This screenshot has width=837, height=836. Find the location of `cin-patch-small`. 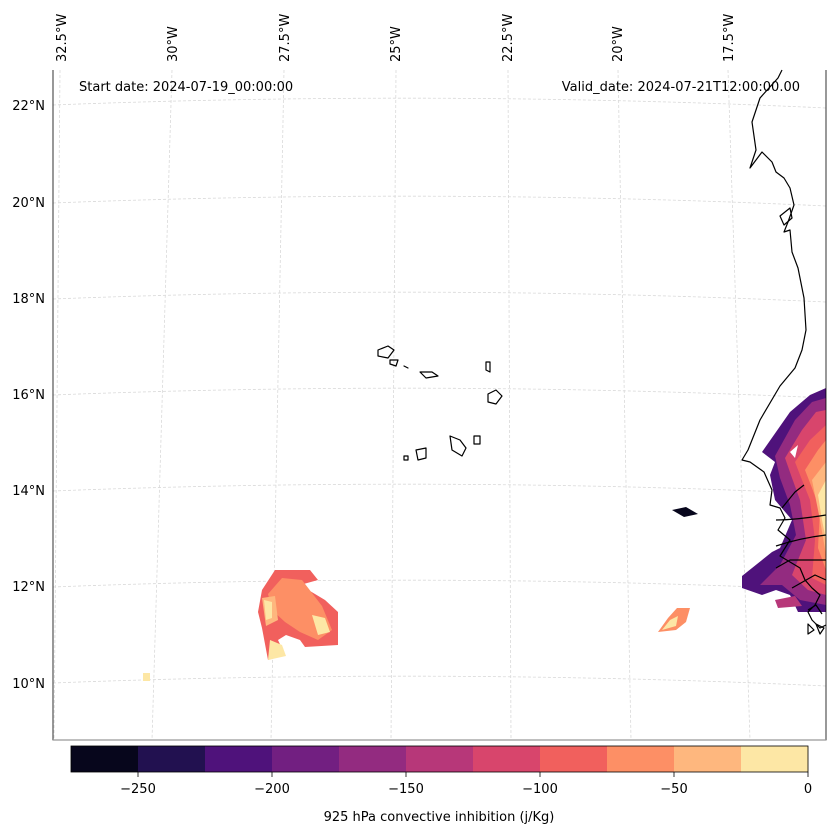

cin-patch-small is located at coordinates (685, 512).